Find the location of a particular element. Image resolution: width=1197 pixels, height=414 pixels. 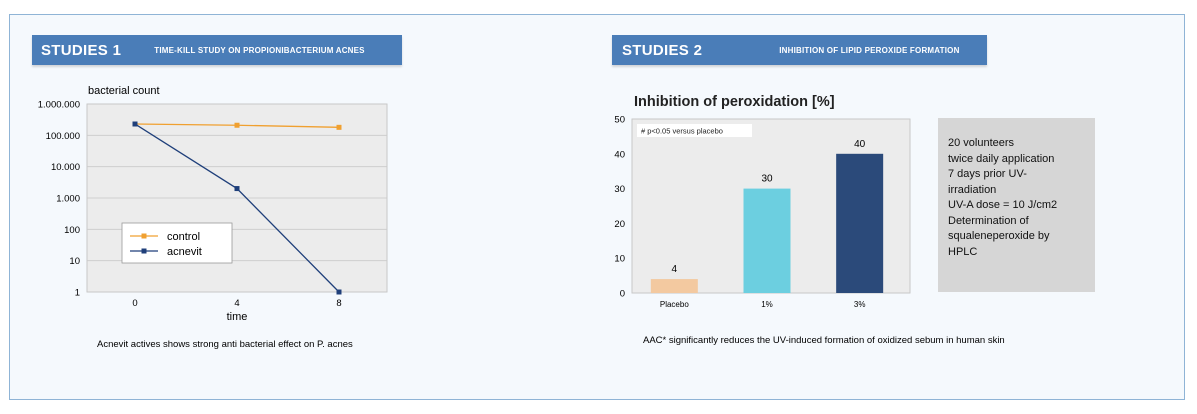

series-layer is located at coordinates (237, 208).